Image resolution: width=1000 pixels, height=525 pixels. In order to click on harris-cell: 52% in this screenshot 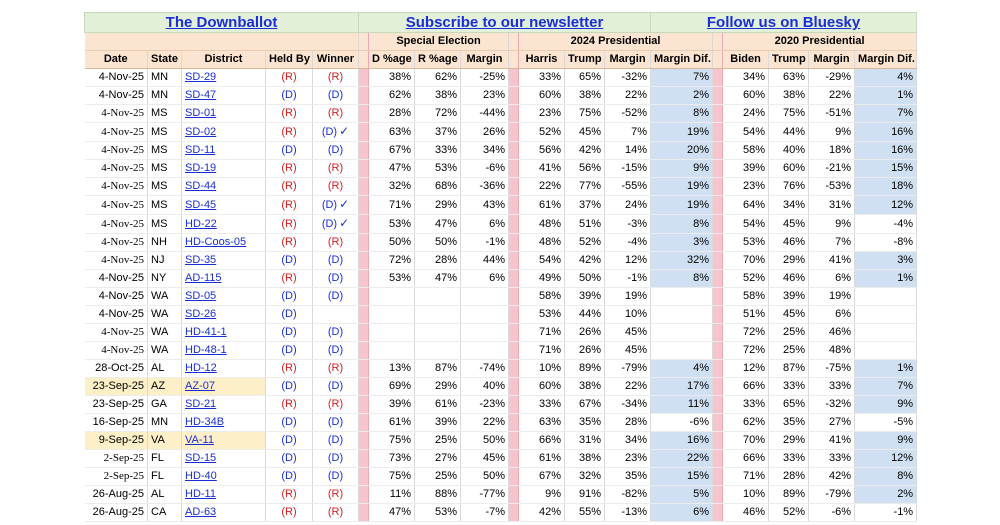, I will do `click(541, 132)`.